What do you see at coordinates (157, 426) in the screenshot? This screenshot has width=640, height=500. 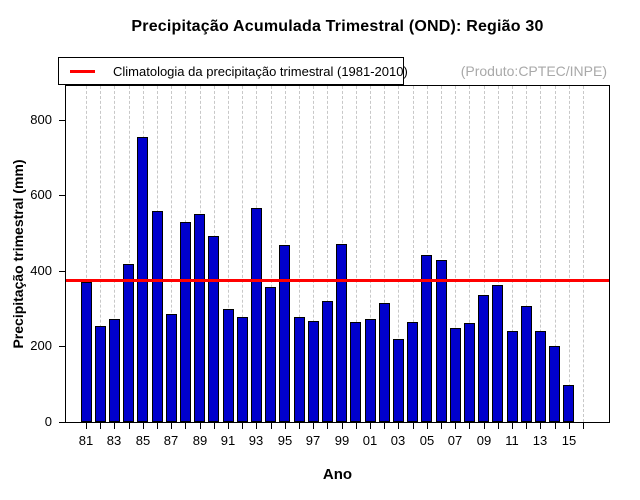 I see `x-tick-1986` at bounding box center [157, 426].